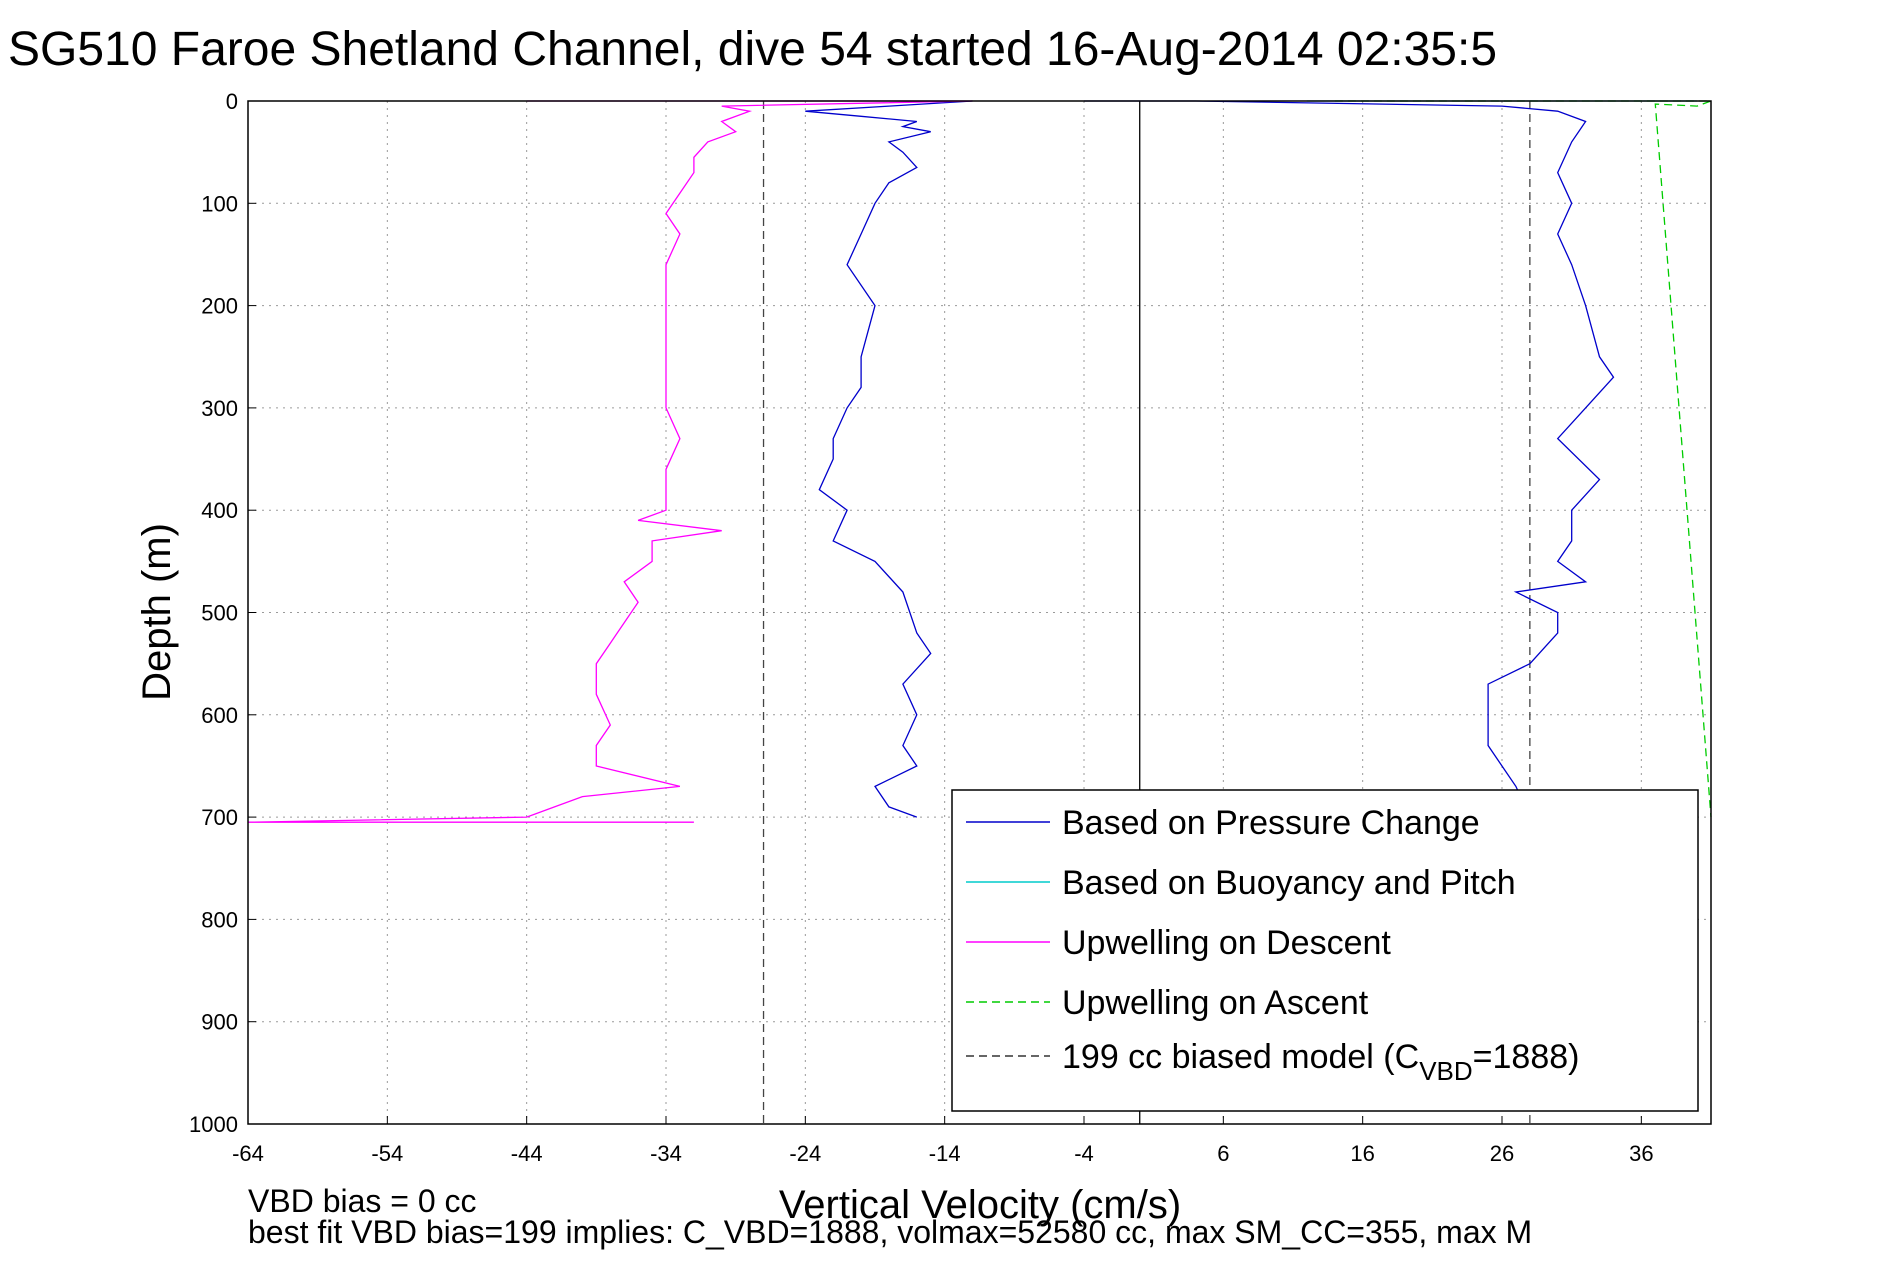 Image resolution: width=1891 pixels, height=1262 pixels. What do you see at coordinates (1271, 823) in the screenshot?
I see `legend-label: Based on Pressure Change` at bounding box center [1271, 823].